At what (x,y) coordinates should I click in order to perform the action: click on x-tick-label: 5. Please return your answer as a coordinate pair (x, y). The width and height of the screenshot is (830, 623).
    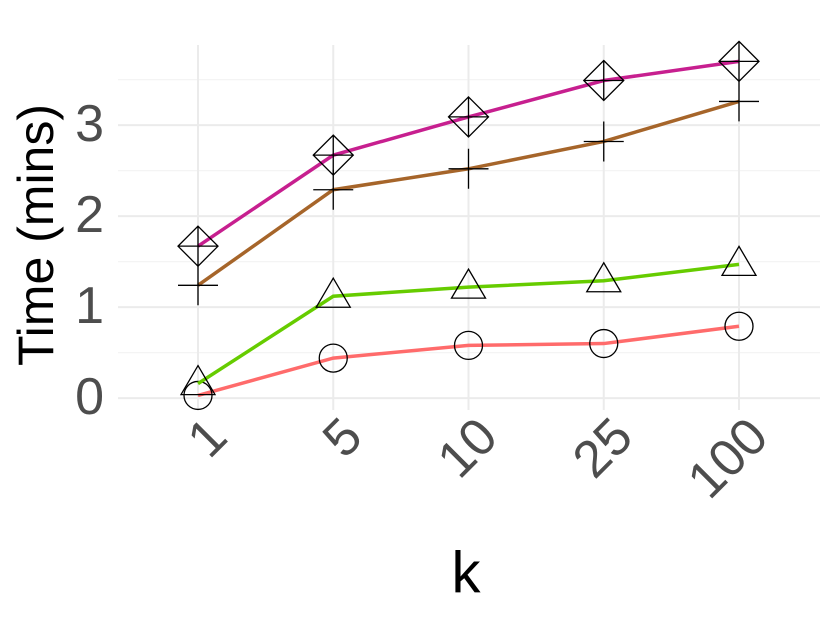
    Looking at the image, I should click on (342, 437).